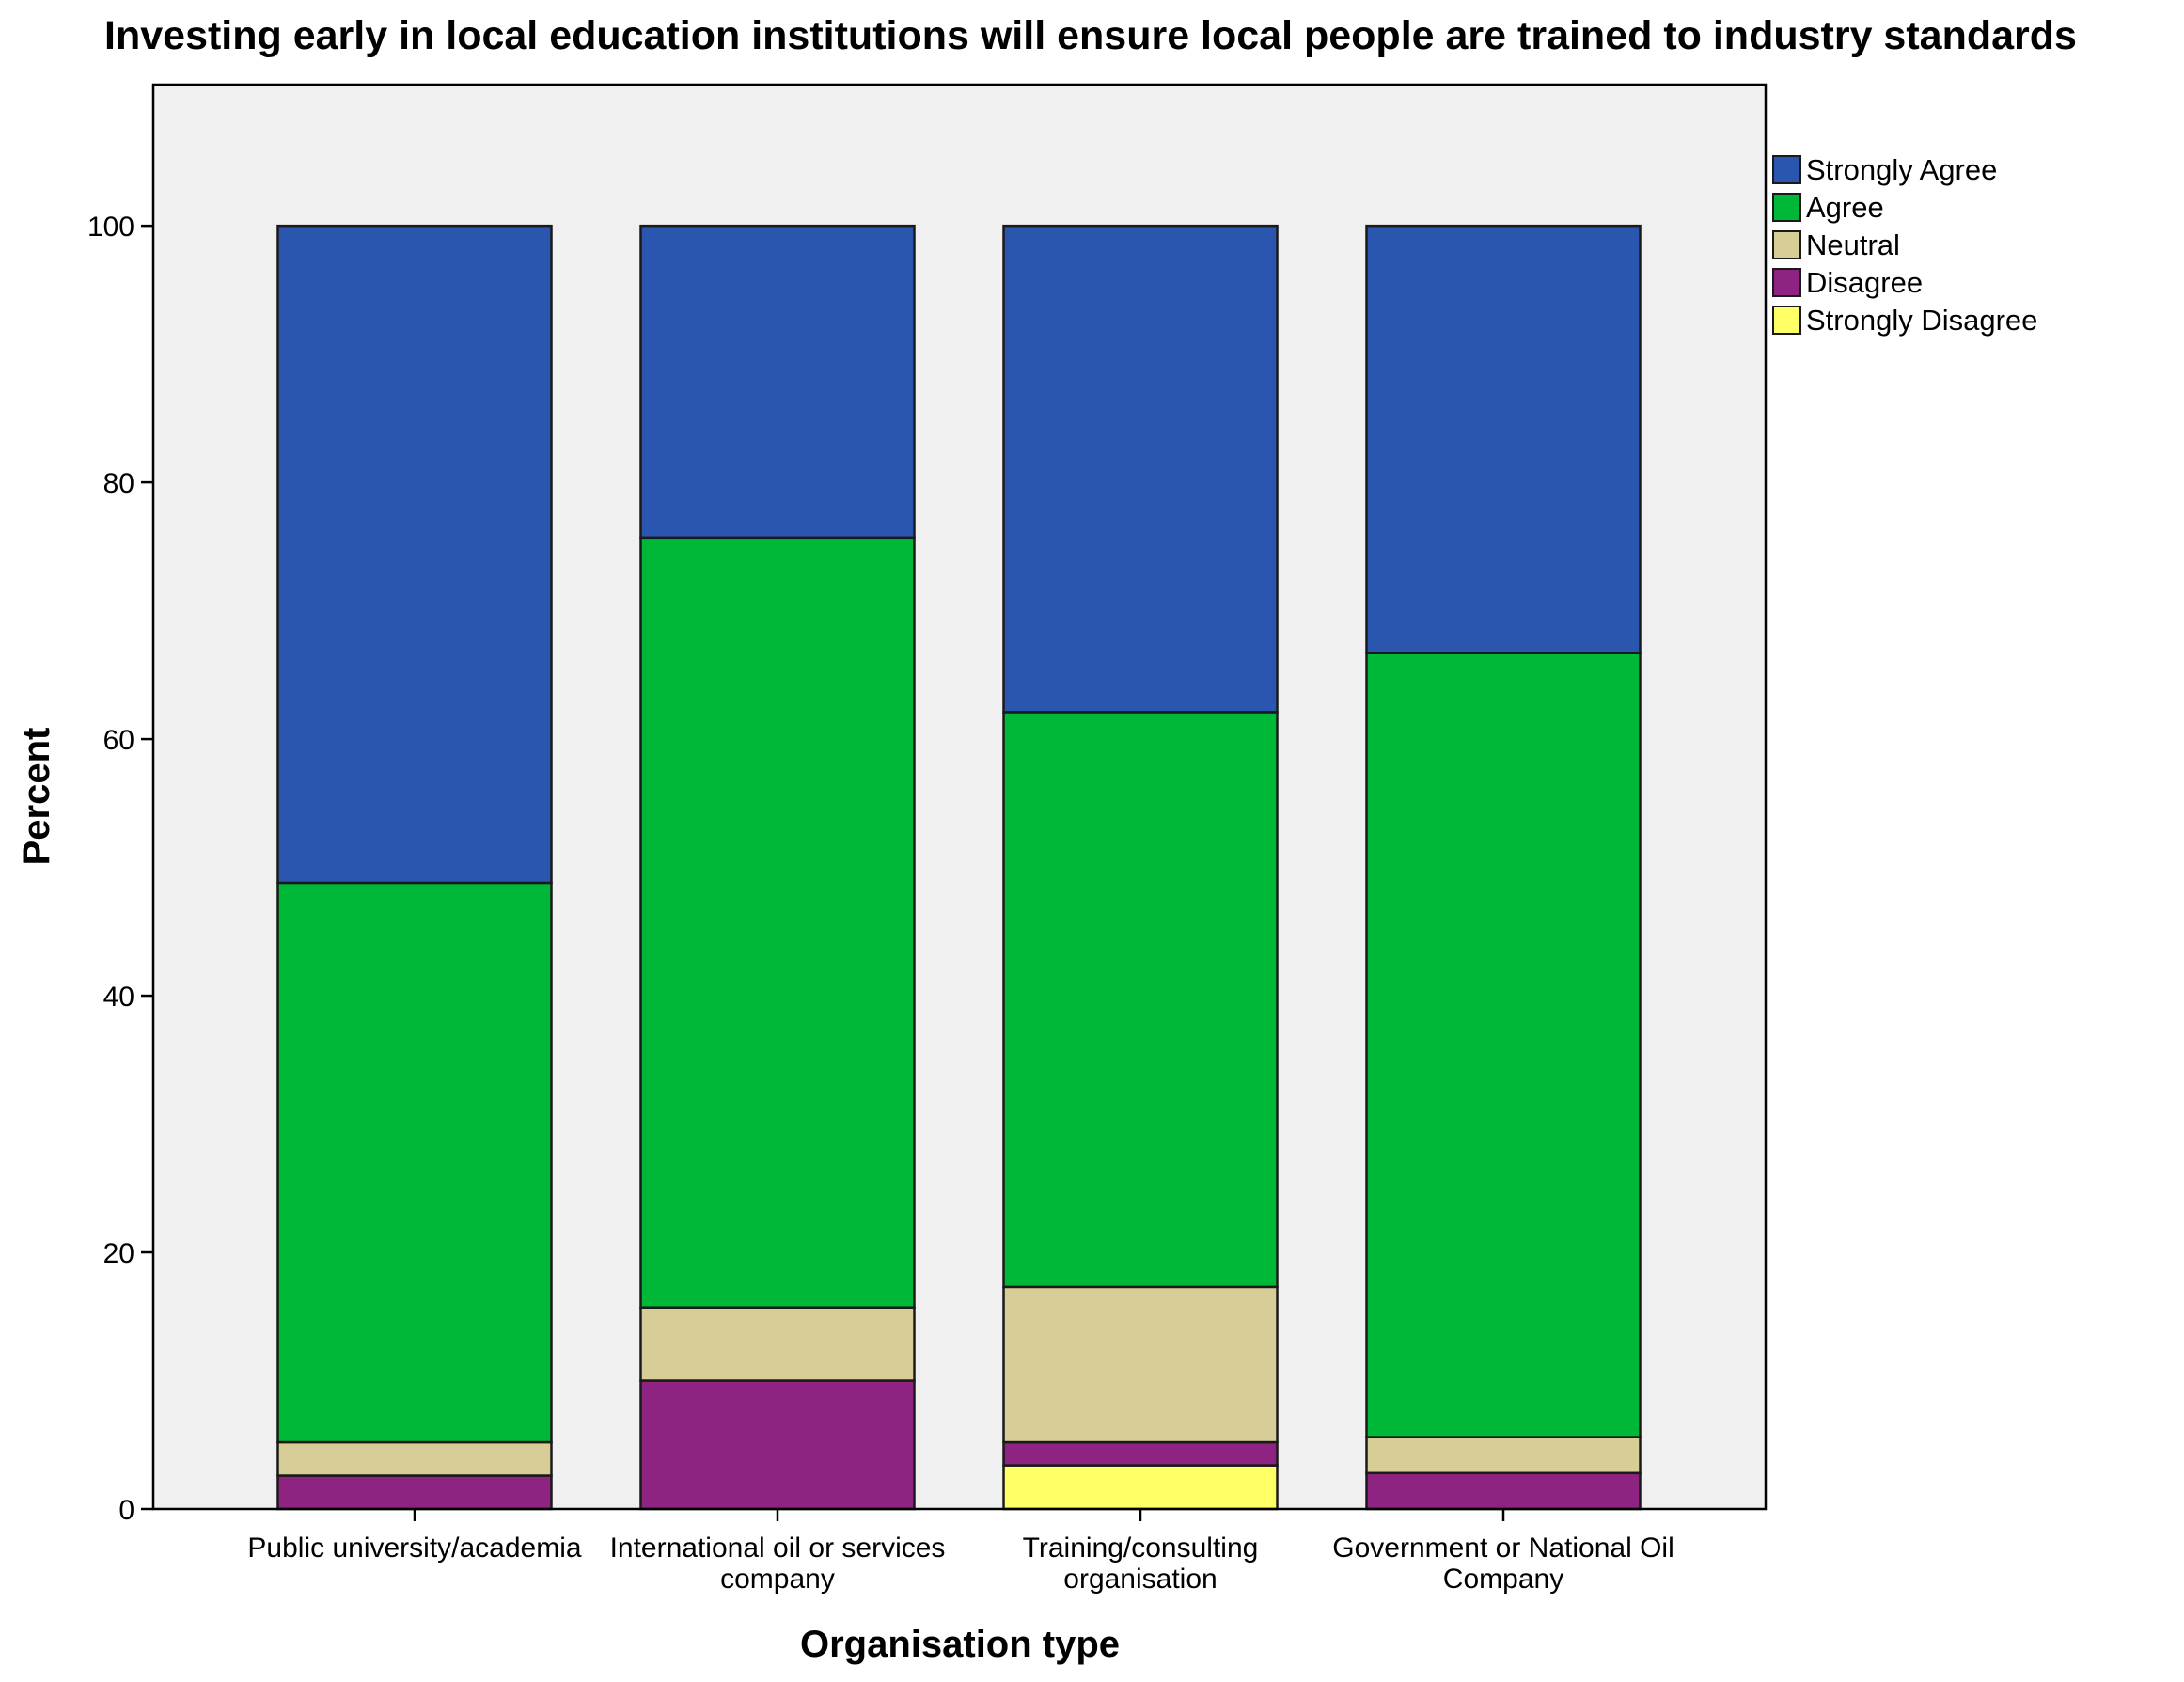  Describe the element at coordinates (1787, 282) in the screenshot. I see `legend-swatch-disagree` at that location.